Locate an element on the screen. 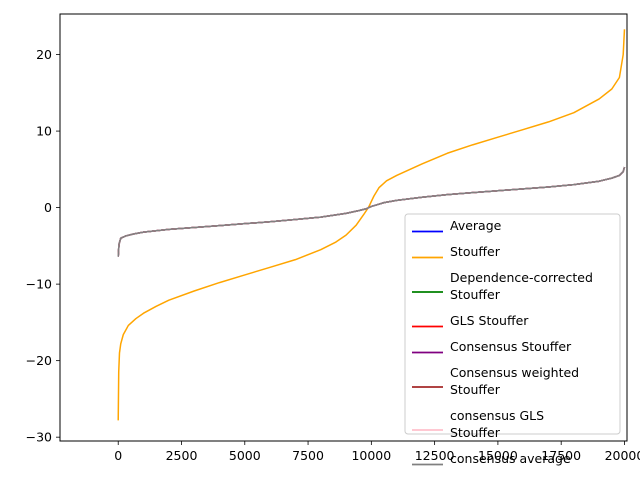  x-axis: 0 2500 5000 7500 10000 12500 15000 17500 20000 is located at coordinates (377, 452).